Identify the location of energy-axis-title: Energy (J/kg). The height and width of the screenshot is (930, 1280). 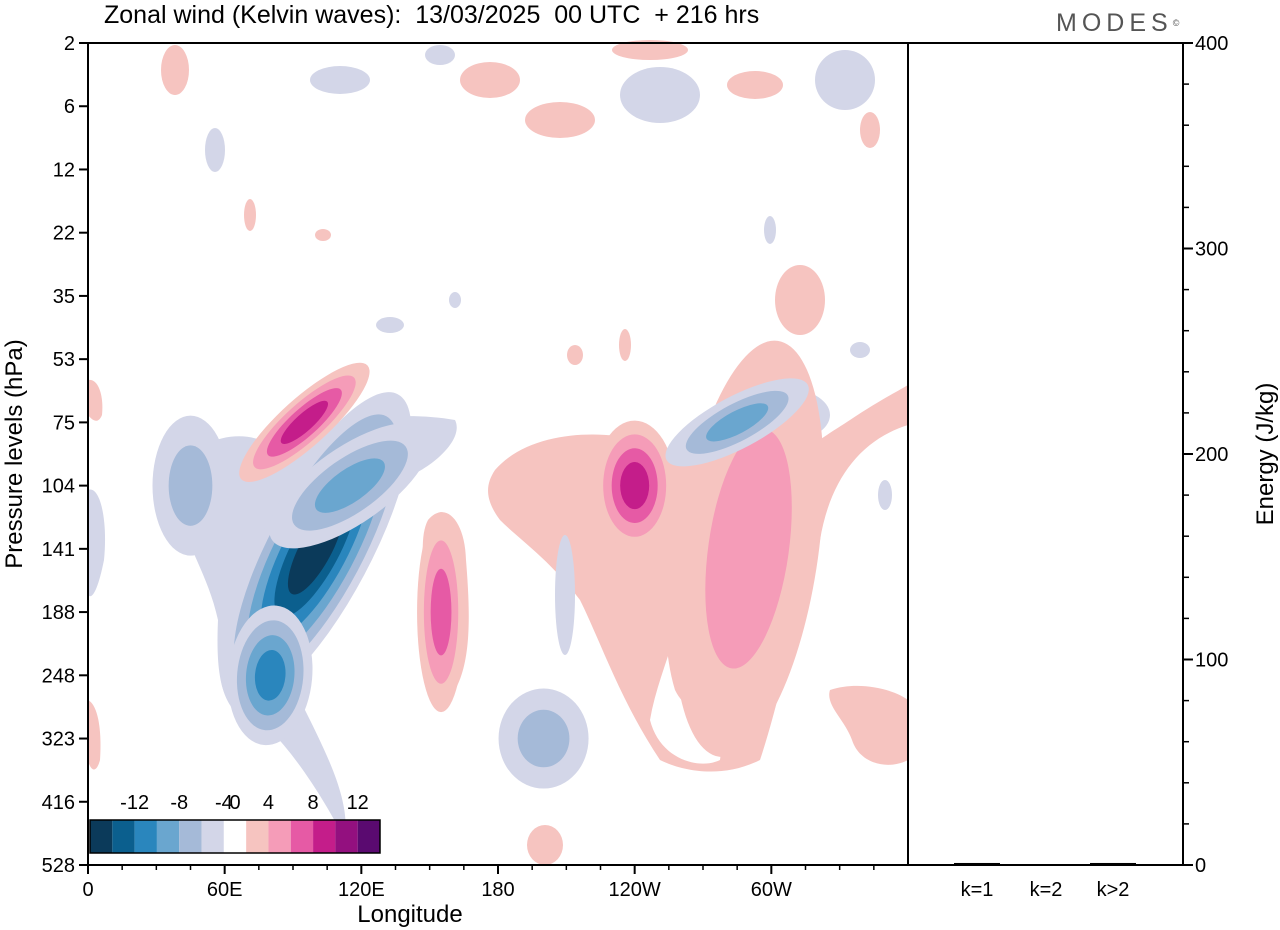
(1265, 454).